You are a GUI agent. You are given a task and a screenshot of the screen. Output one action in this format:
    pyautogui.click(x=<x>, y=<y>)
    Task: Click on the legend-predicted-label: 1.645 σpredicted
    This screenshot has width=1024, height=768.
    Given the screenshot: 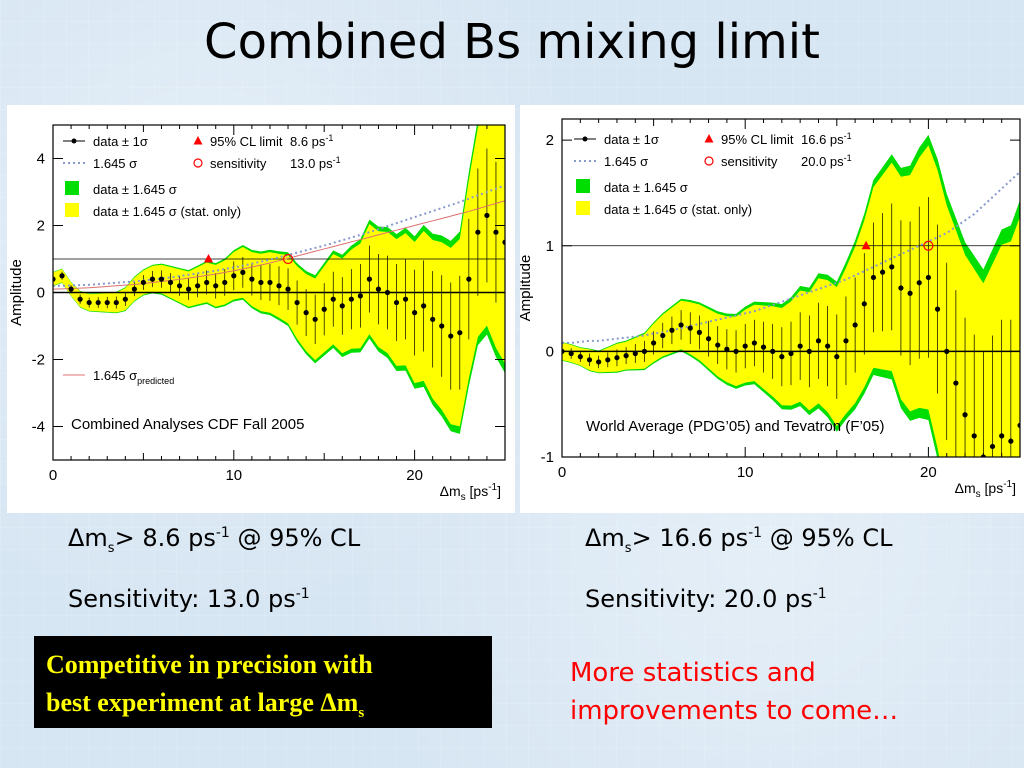 What is the action you would take?
    pyautogui.click(x=133, y=377)
    